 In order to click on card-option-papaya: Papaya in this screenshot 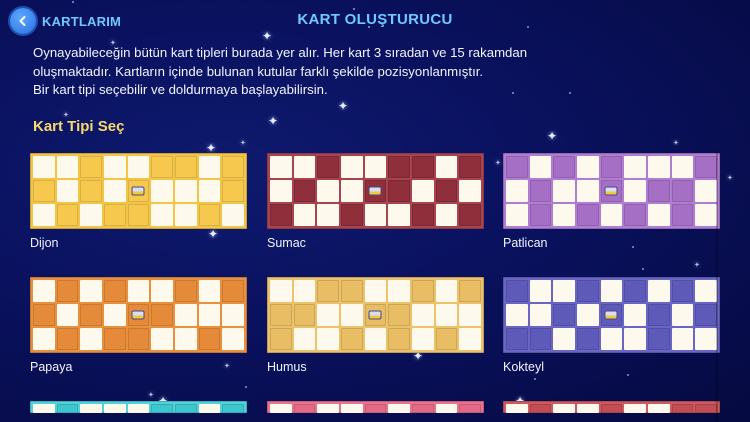, I will do `click(138, 325)`.